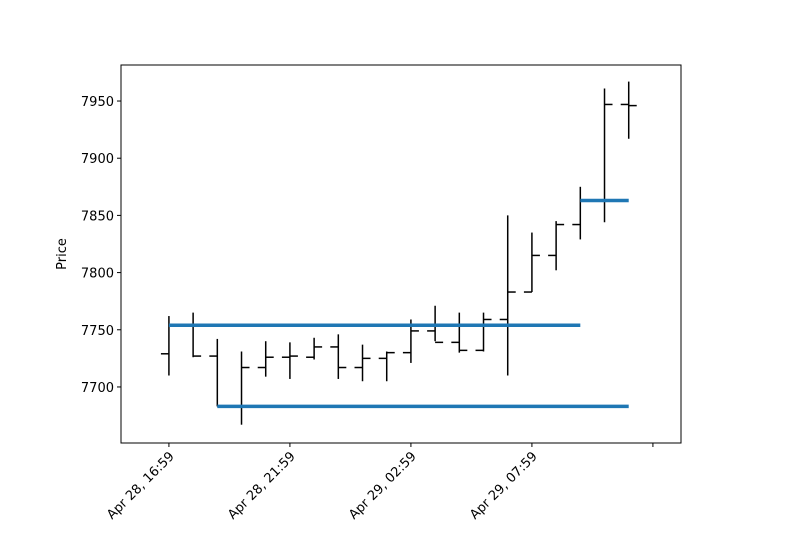  I want to click on y-tick-label: 7700, so click(97, 388).